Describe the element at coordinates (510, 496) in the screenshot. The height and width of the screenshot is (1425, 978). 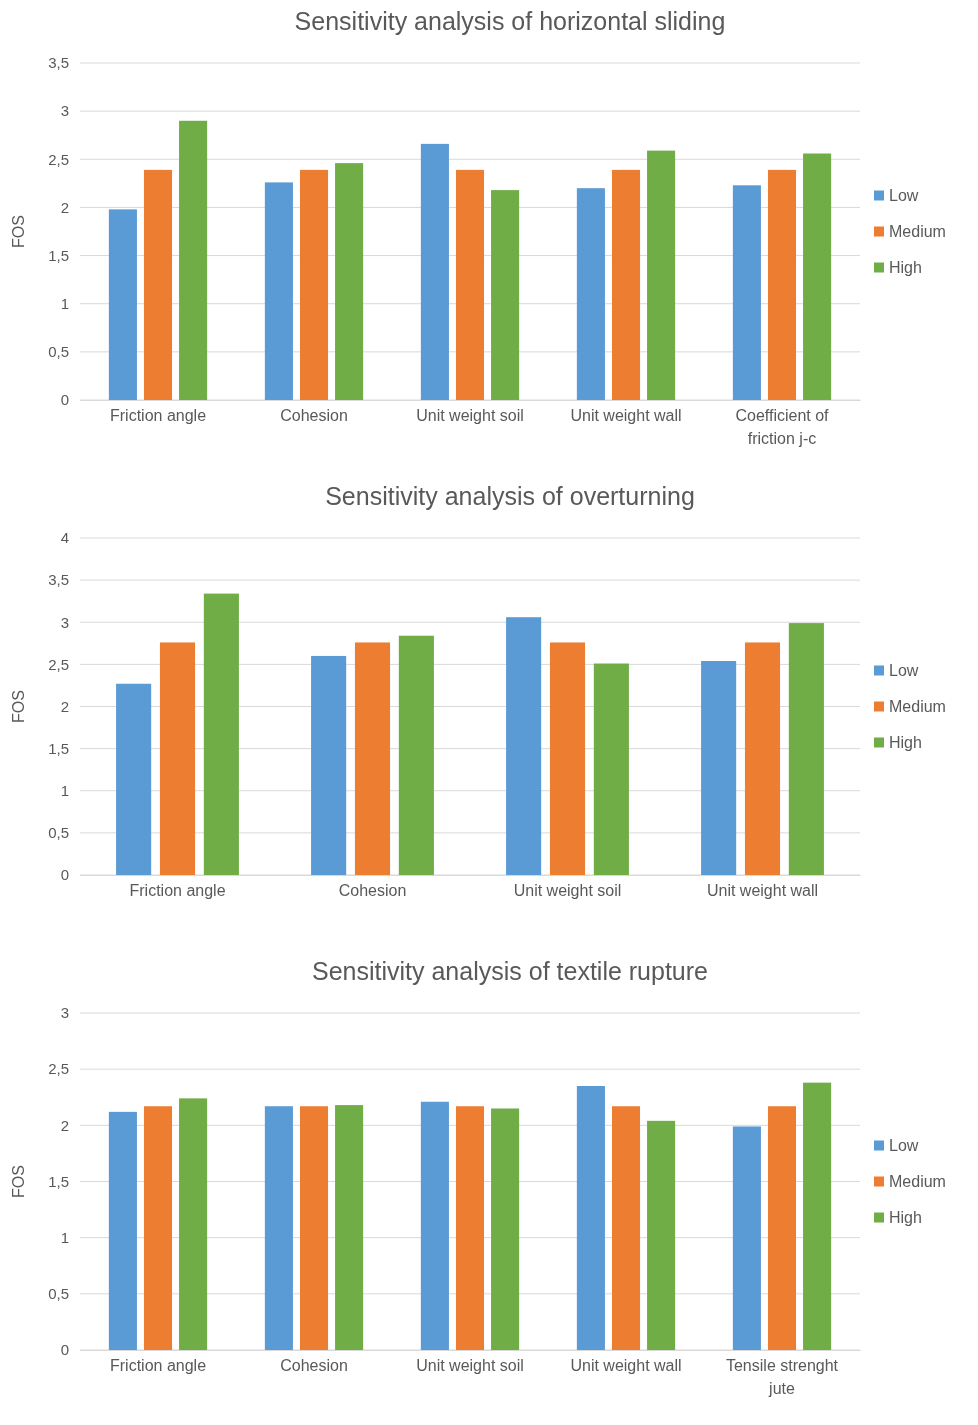
I see `chart-title: Sensitivity analysis of overturning` at that location.